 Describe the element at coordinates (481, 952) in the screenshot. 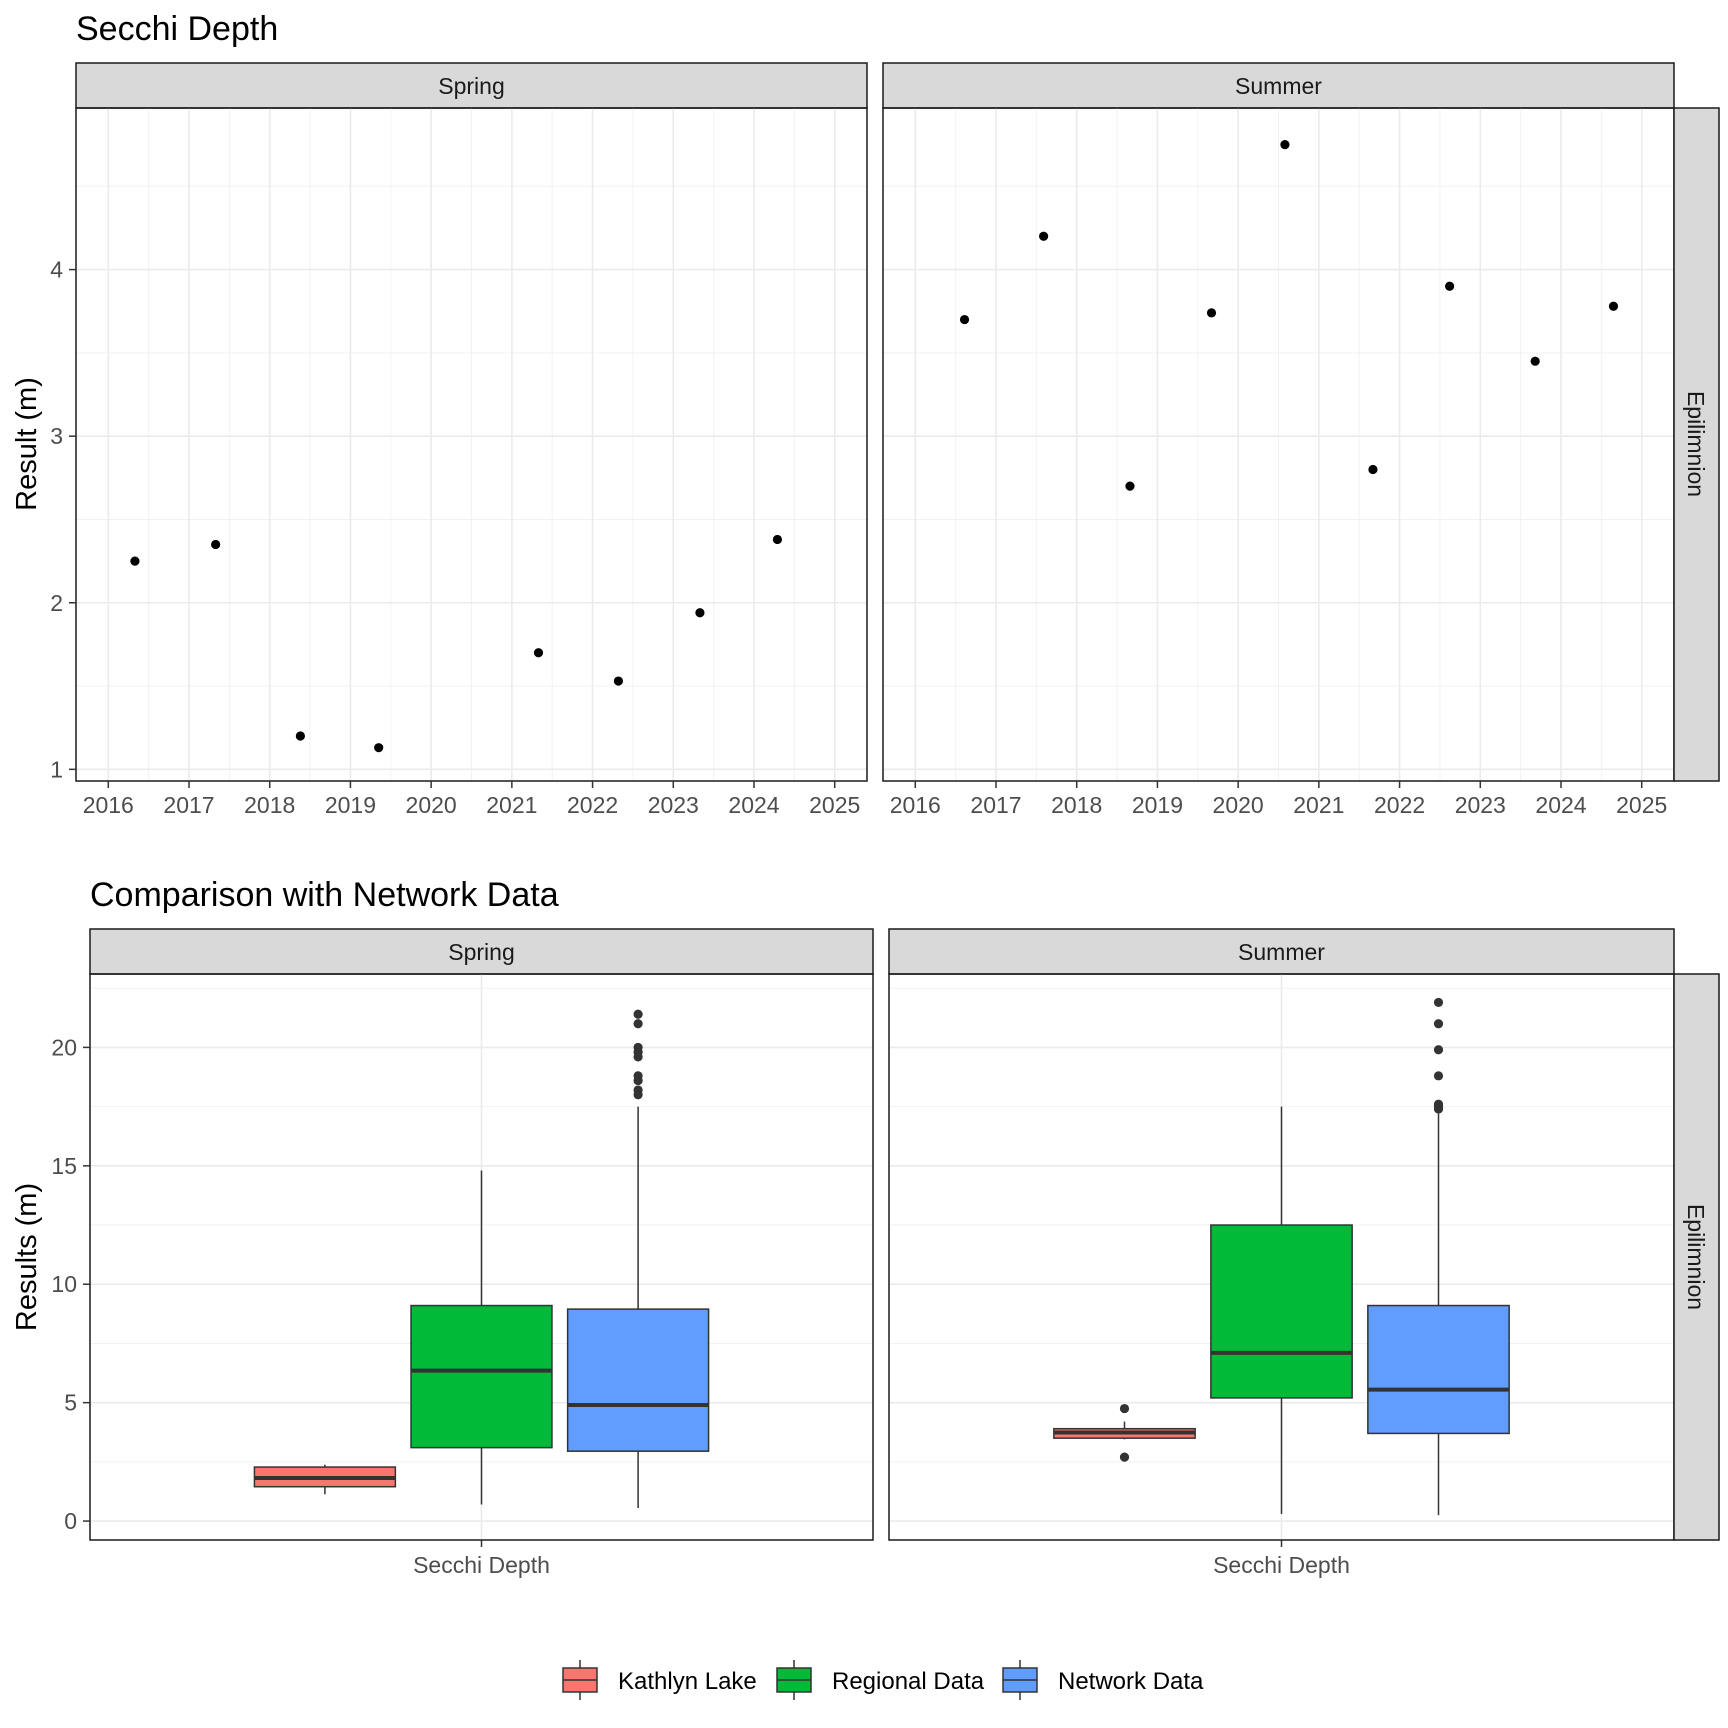

I see `facet-label-spring-bottom: Spring` at that location.